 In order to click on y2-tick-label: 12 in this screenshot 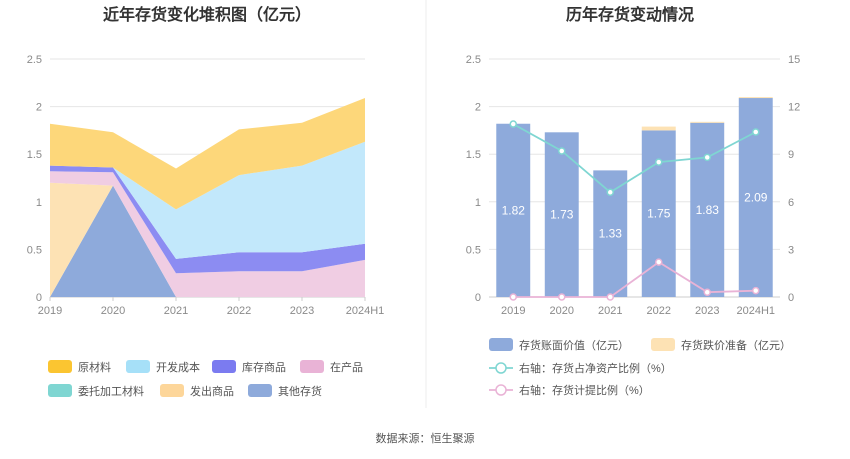, I will do `click(794, 108)`.